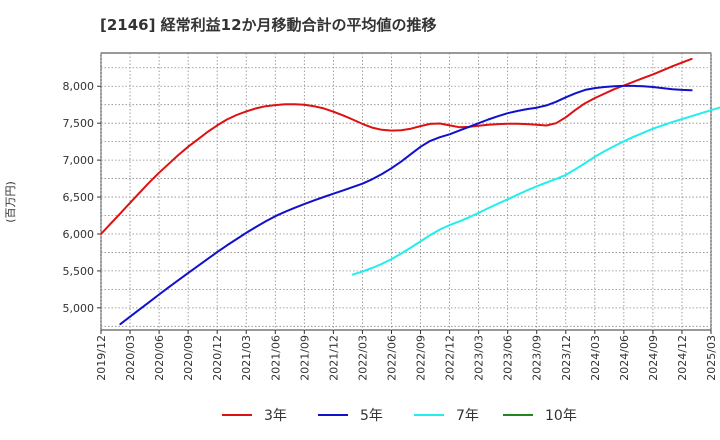 Image resolution: width=720 pixels, height=440 pixels. I want to click on x-tick-label: 2020/09, so click(188, 358).